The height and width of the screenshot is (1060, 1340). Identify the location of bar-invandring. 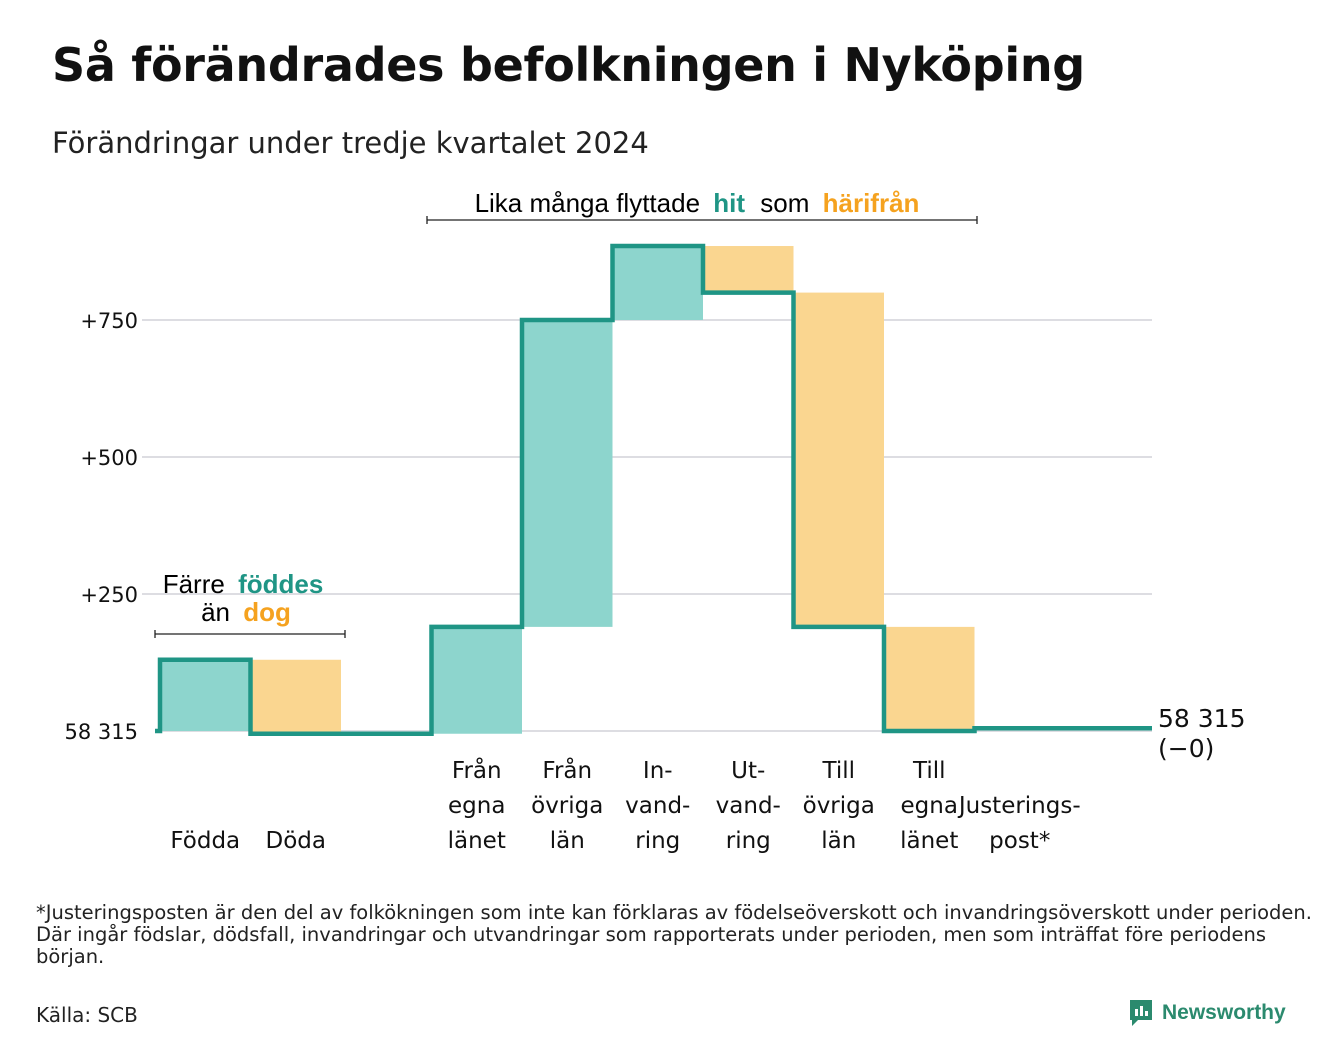
(657, 283).